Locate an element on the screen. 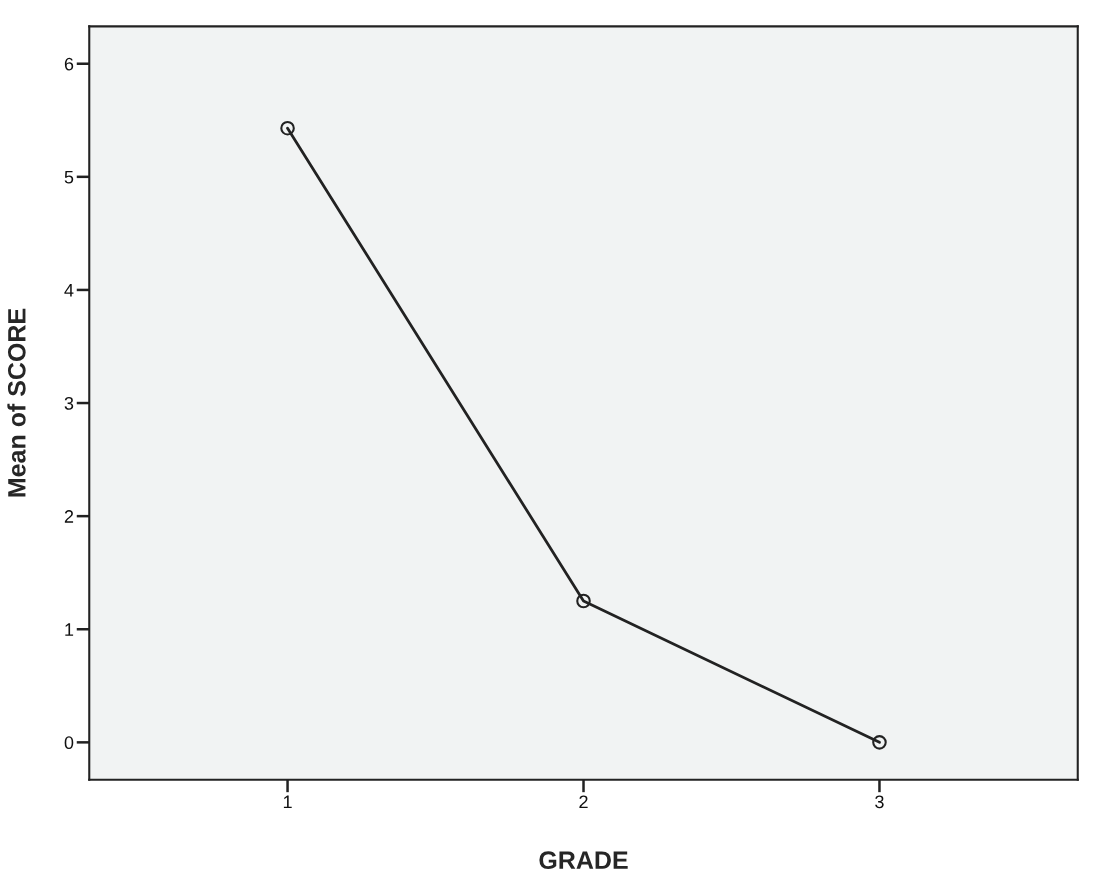 The height and width of the screenshot is (880, 1102). x-tick-label: 1 is located at coordinates (287, 802).